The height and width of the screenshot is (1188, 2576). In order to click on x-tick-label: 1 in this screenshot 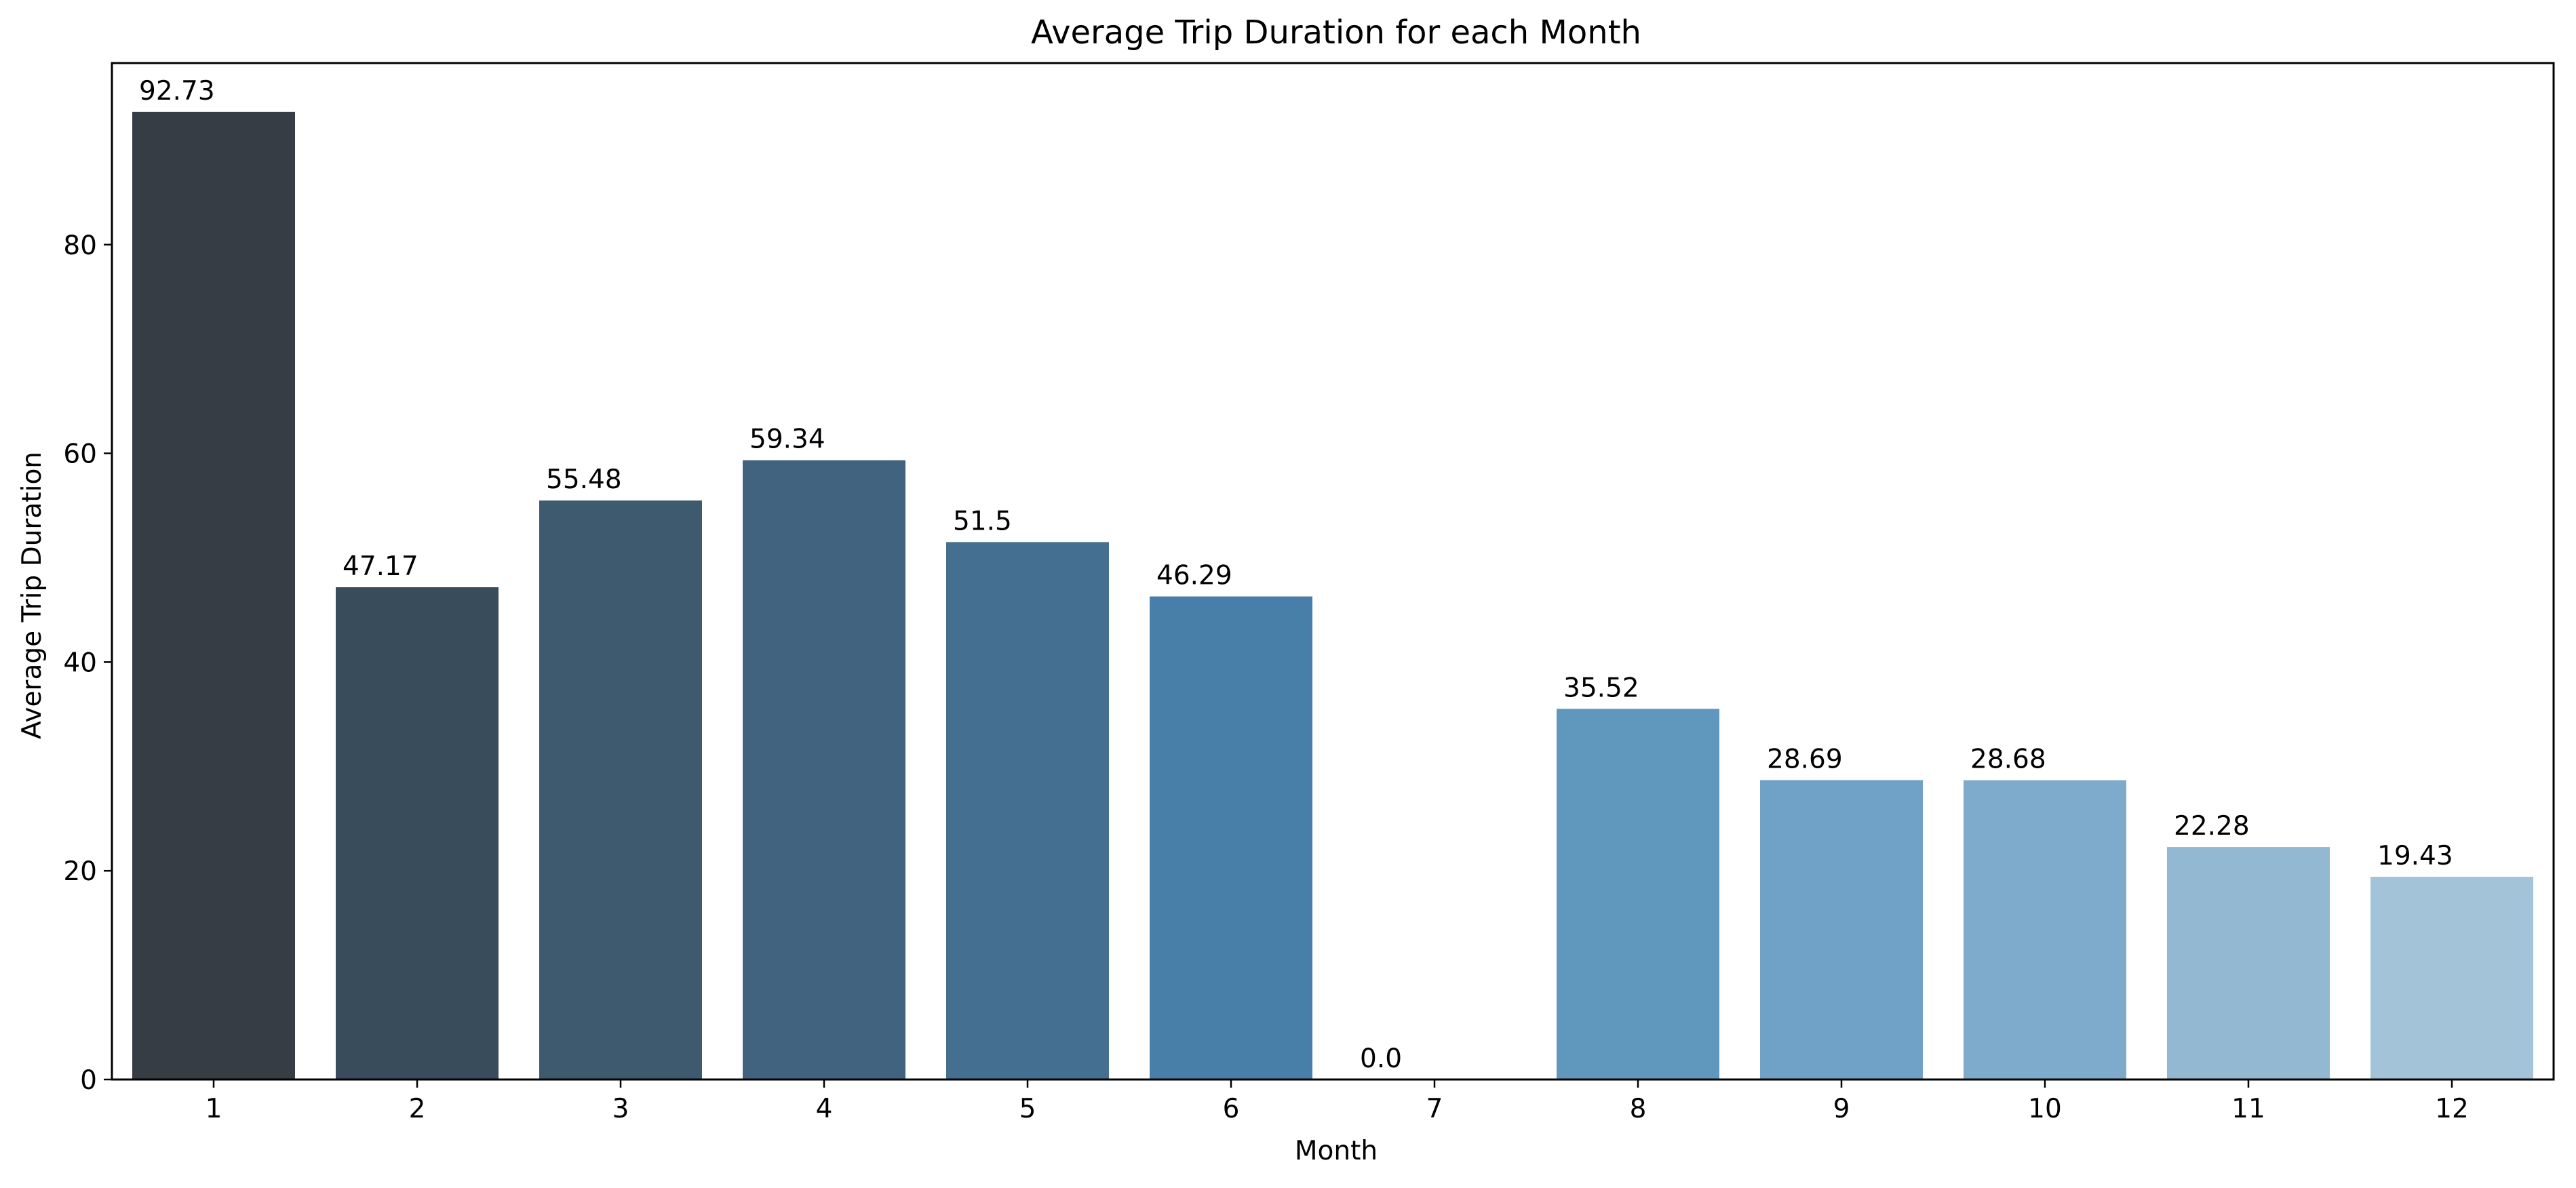, I will do `click(214, 1109)`.